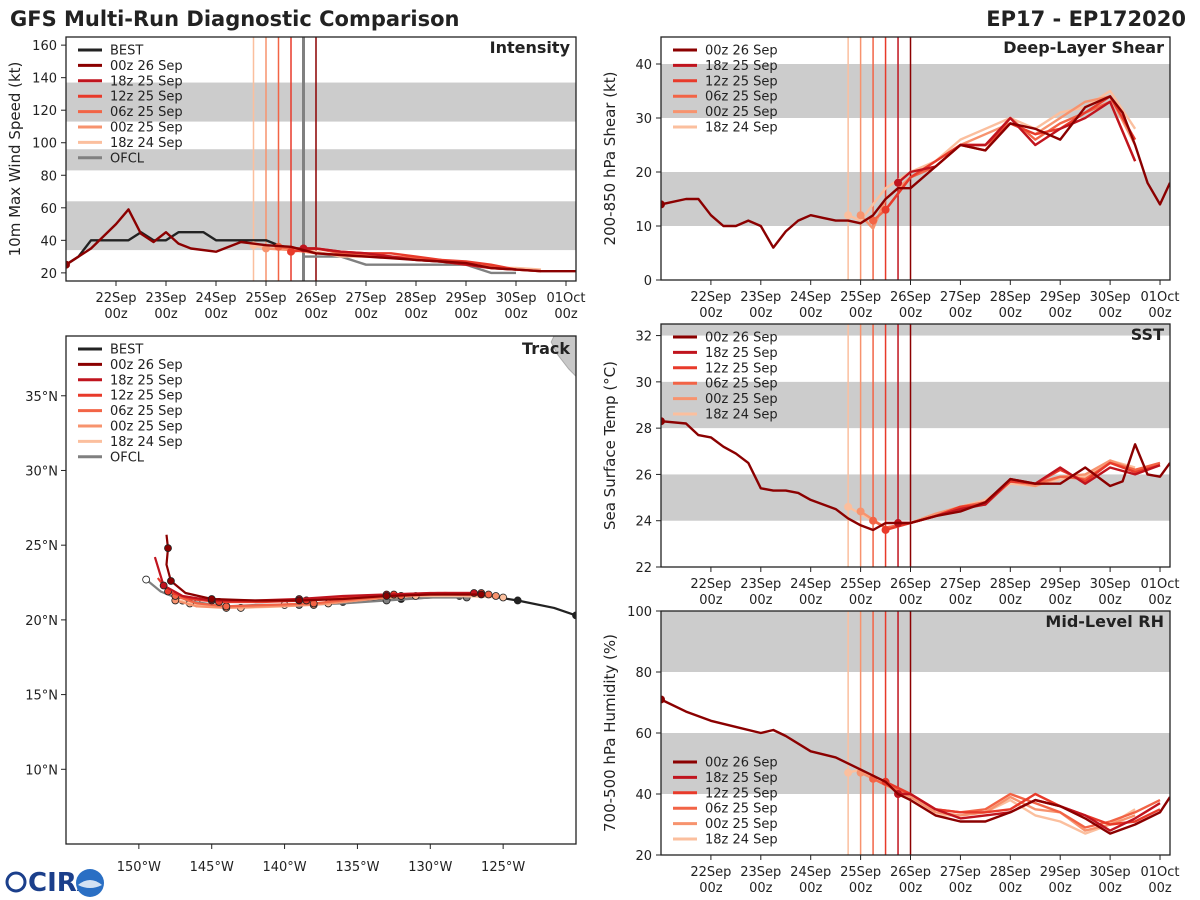  What do you see at coordinates (610, 445) in the screenshot?
I see `sst-ylabel: Sea Surface Temp (°C)` at bounding box center [610, 445].